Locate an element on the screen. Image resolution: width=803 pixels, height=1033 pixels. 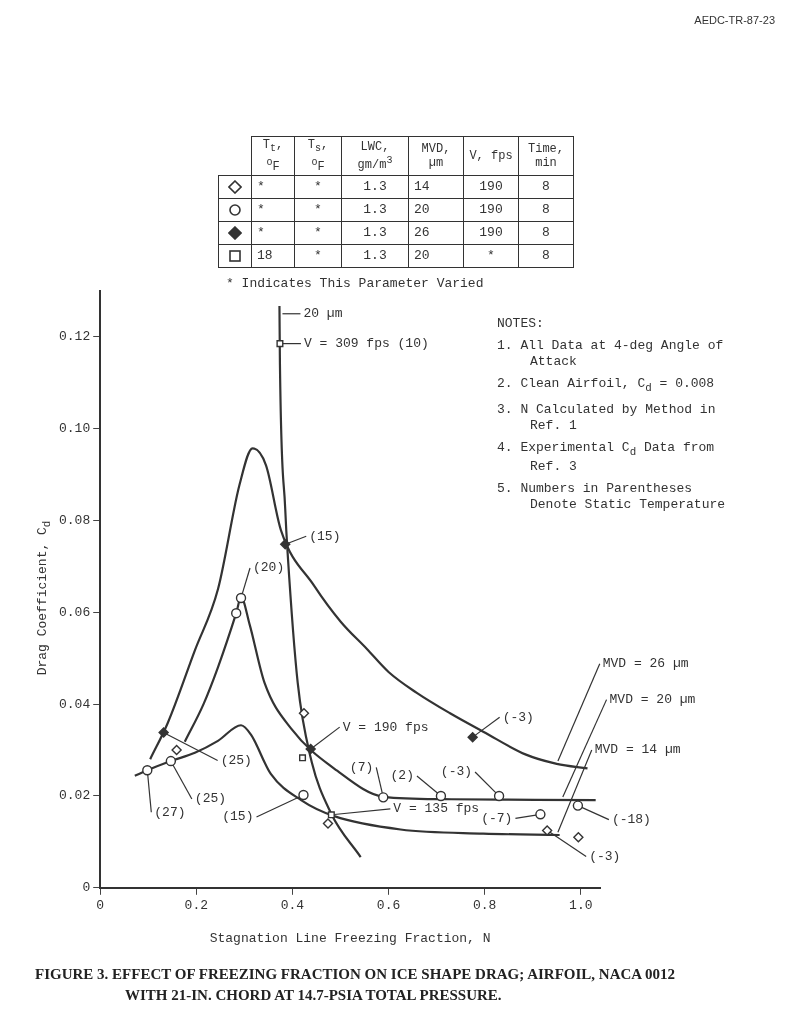
annotation: * Indicates This Parameter Varied is located at coordinates (355, 284).